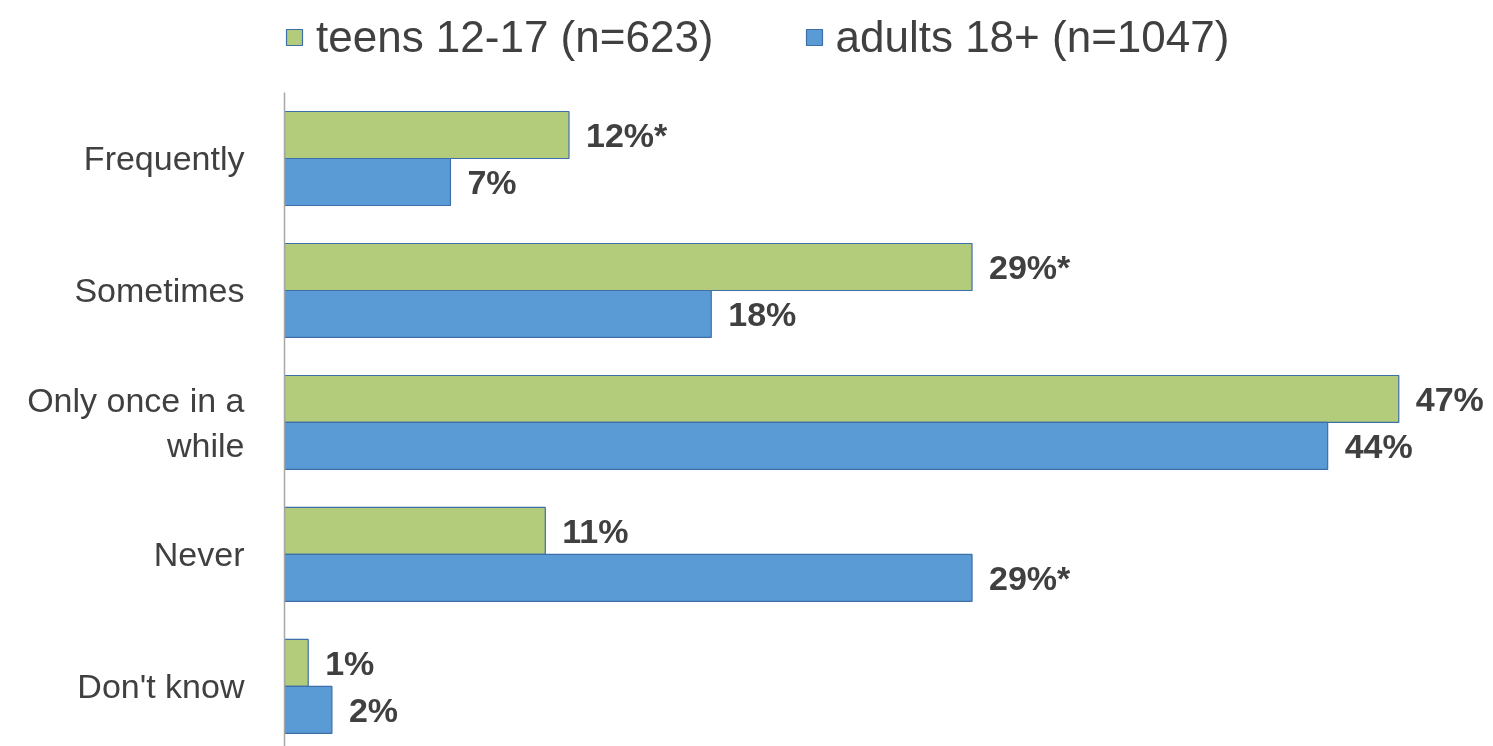 This screenshot has height=746, width=1493. Describe the element at coordinates (164, 158) in the screenshot. I see `y-tick-label: Frequently` at that location.